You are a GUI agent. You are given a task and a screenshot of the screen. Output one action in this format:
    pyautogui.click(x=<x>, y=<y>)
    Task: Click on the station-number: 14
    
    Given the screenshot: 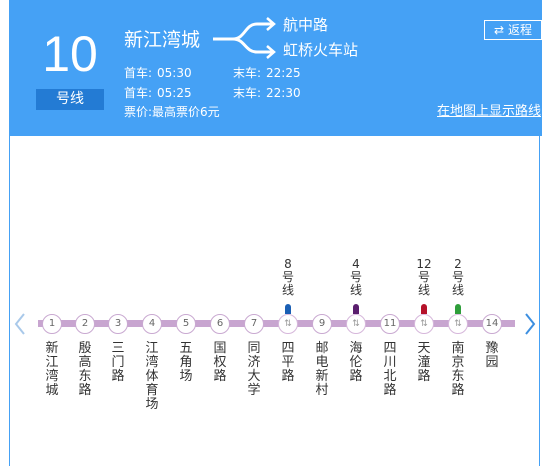 What is the action you would take?
    pyautogui.click(x=492, y=324)
    